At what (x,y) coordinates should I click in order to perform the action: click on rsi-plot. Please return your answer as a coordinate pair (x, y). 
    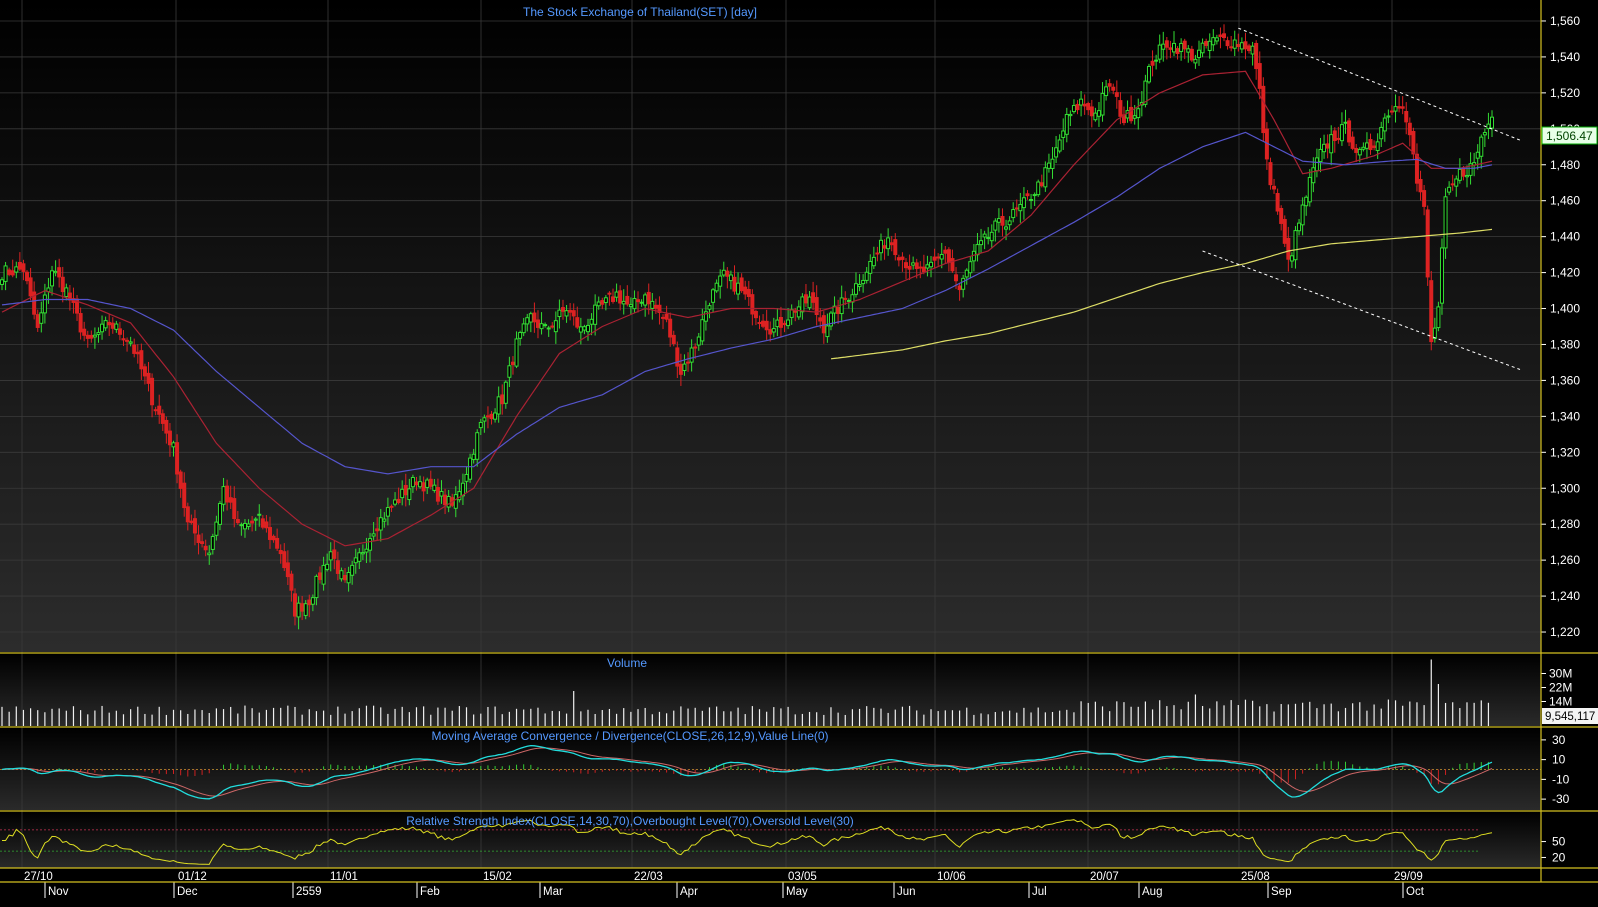
    Looking at the image, I should click on (746, 842).